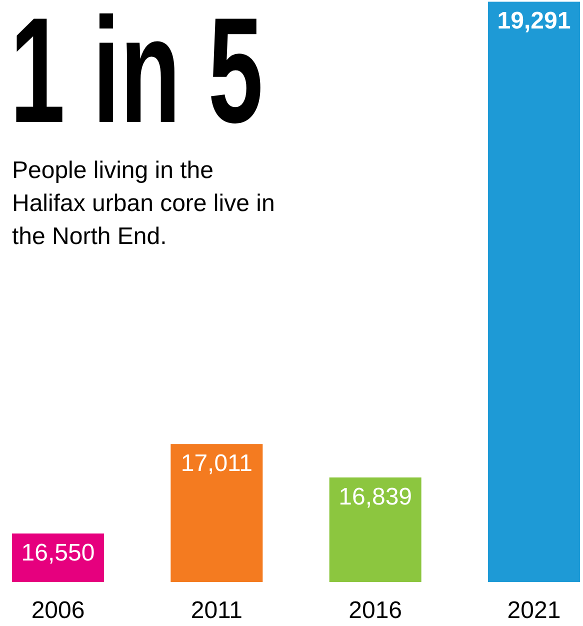 This screenshot has width=583, height=626. Describe the element at coordinates (137, 77) in the screenshot. I see `chart-title: 1 in 5` at that location.